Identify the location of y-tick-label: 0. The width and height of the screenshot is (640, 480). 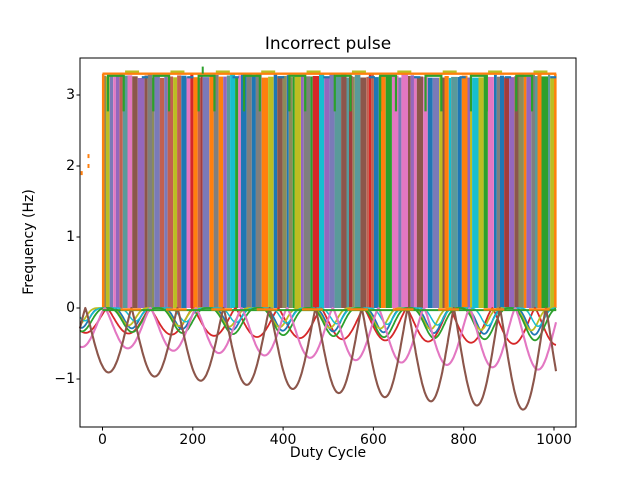
(70, 308).